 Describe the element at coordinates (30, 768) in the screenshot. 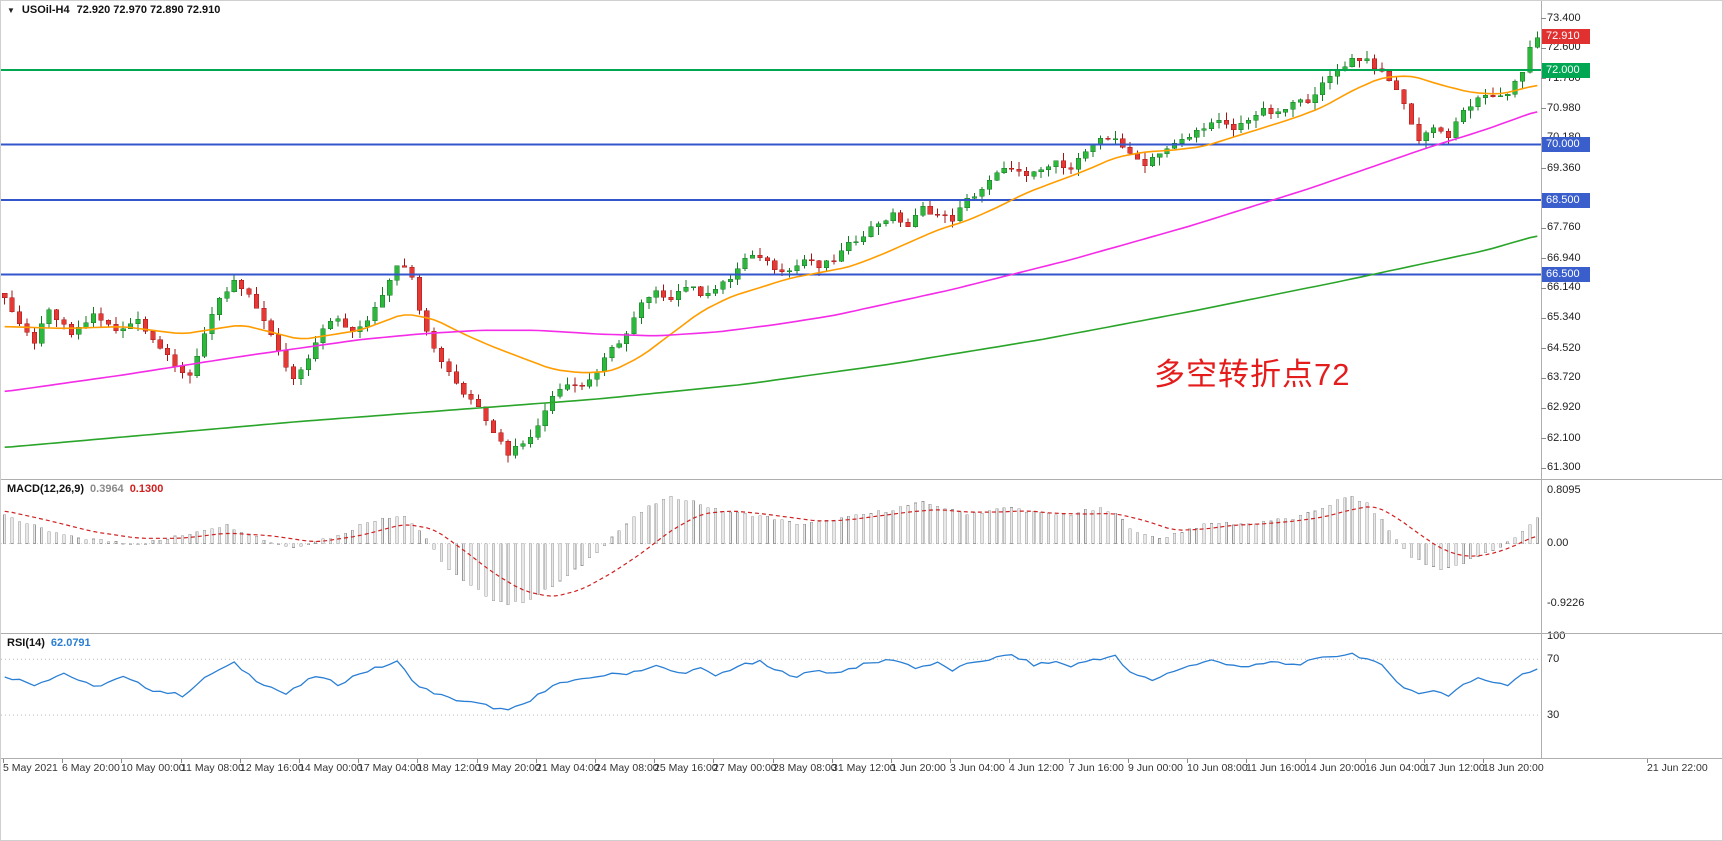

I see `time-tick-label: 5 May 2021` at that location.